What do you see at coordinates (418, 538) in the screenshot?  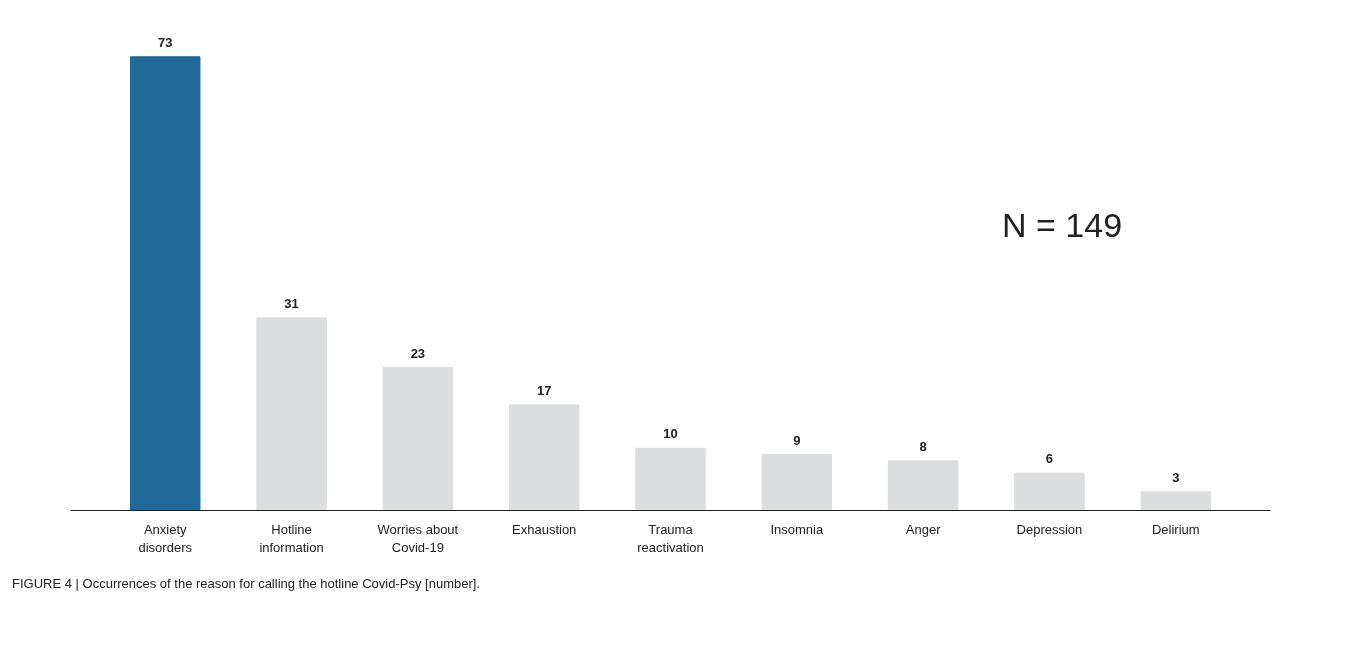 I see `x-tick-label: Worries about Covid-19` at bounding box center [418, 538].